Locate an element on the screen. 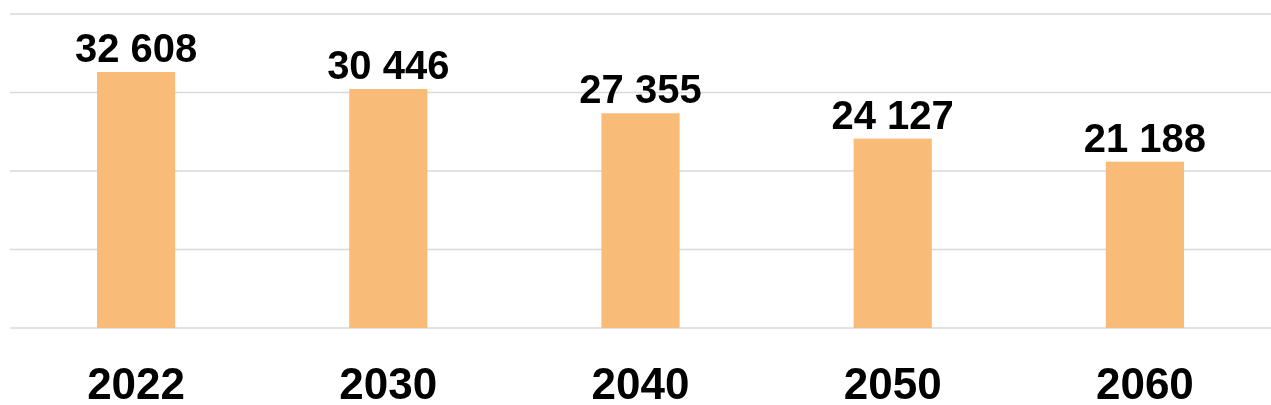 This screenshot has width=1271, height=405. data-label: 30 446 is located at coordinates (388, 65).